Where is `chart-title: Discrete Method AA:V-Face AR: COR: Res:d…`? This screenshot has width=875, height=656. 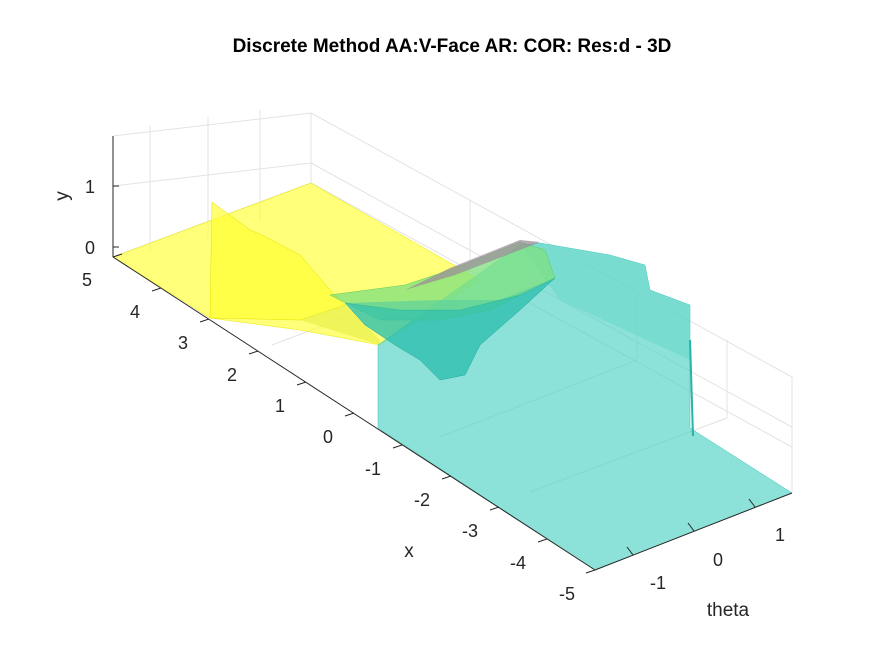
chart-title: Discrete Method AA:V-Face AR: COR: Res:d… is located at coordinates (452, 46).